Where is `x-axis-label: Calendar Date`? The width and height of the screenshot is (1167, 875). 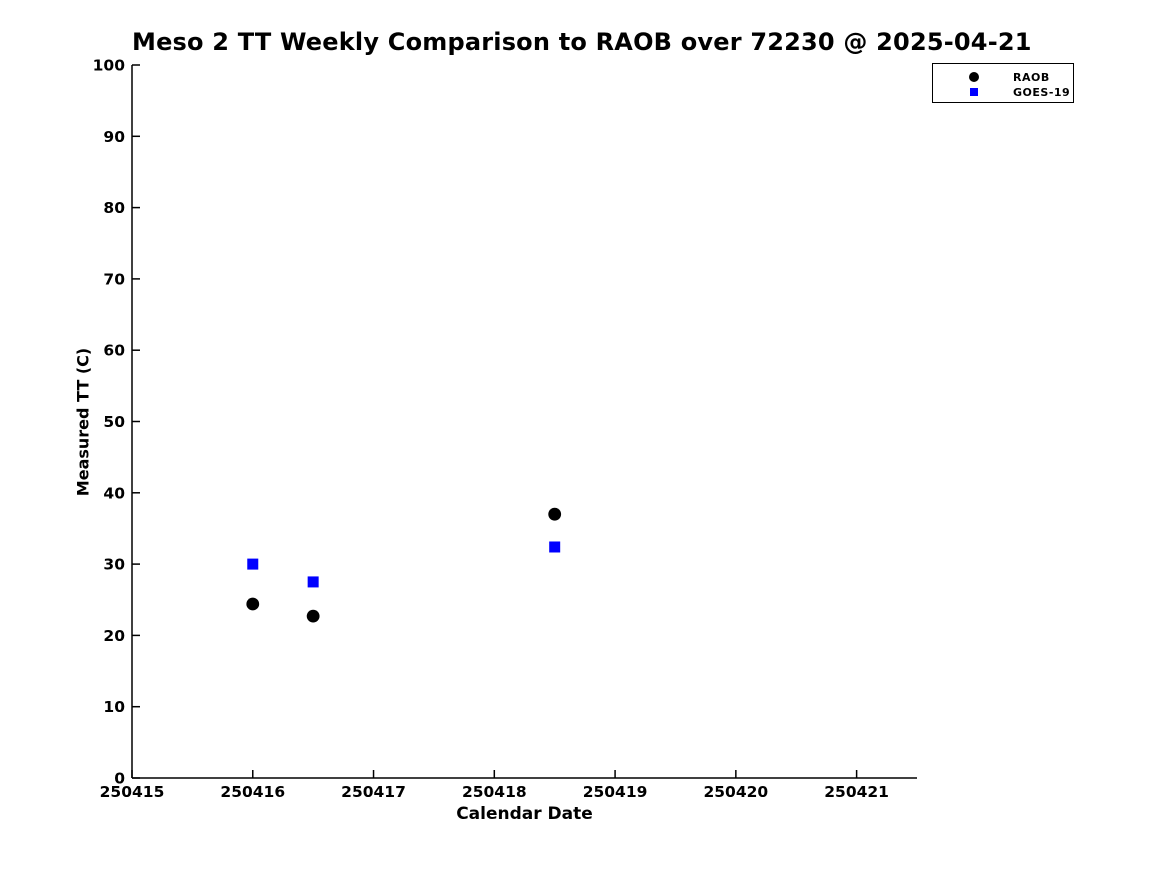
x-axis-label: Calendar Date is located at coordinates (524, 814).